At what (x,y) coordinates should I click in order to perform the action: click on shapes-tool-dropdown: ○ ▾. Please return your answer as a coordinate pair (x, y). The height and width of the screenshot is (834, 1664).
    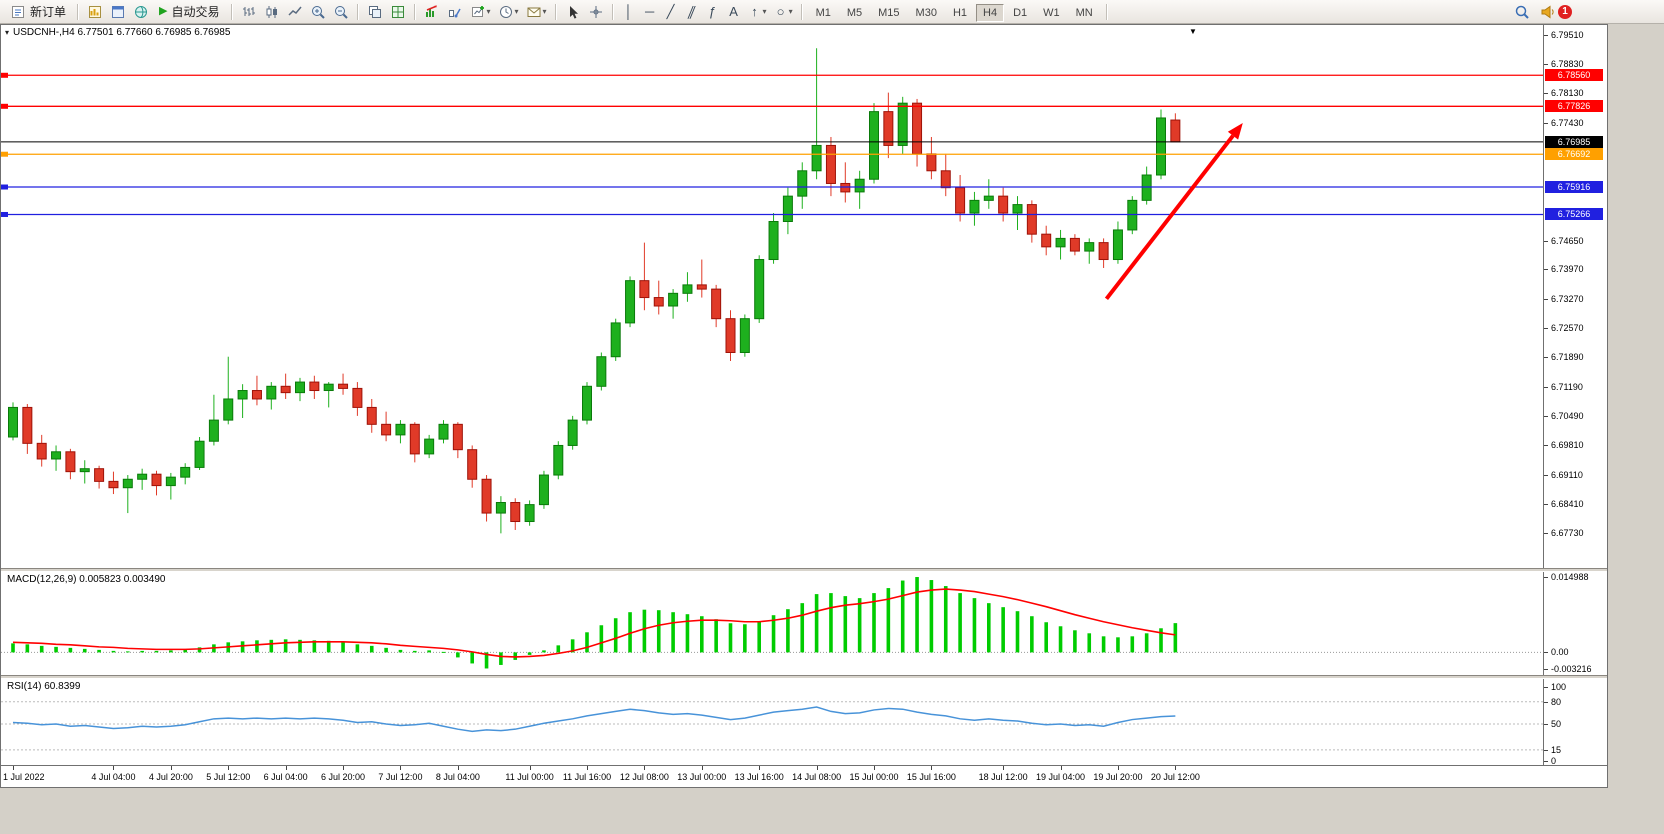
    Looking at the image, I should click on (783, 12).